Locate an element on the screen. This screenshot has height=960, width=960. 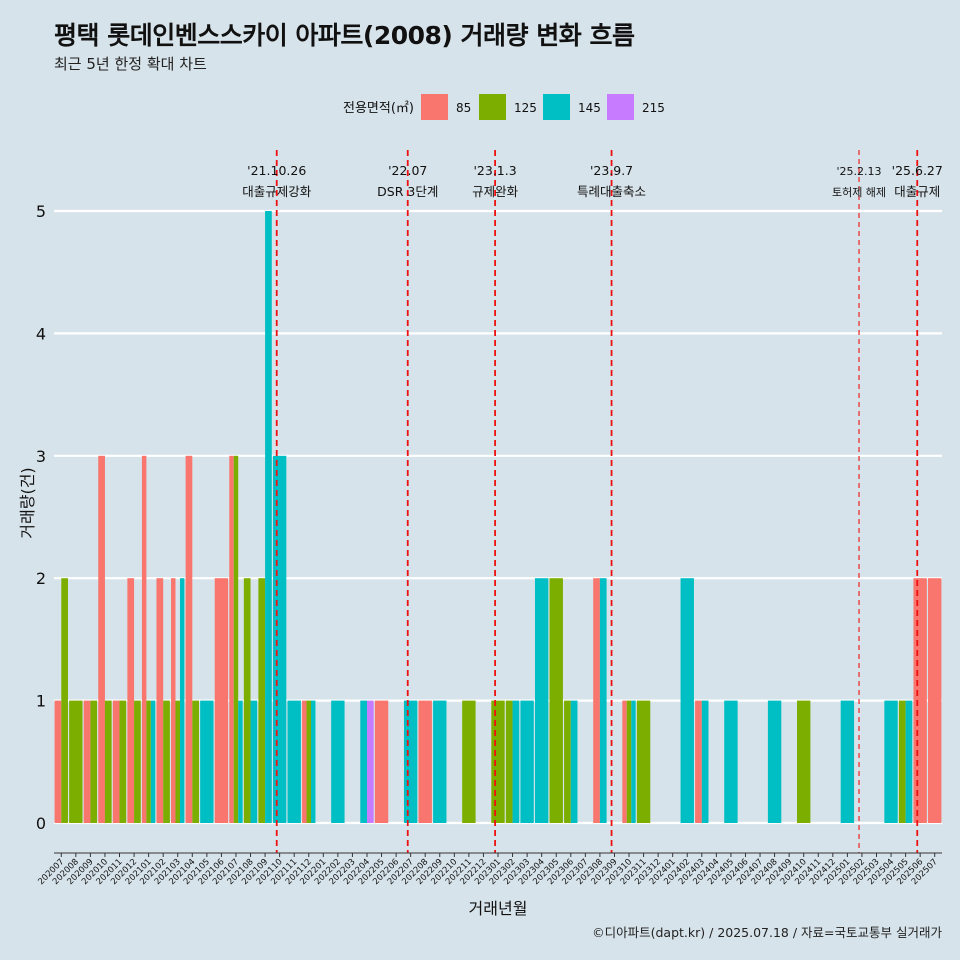
event-date-label: '23.1.3 is located at coordinates (494, 170).